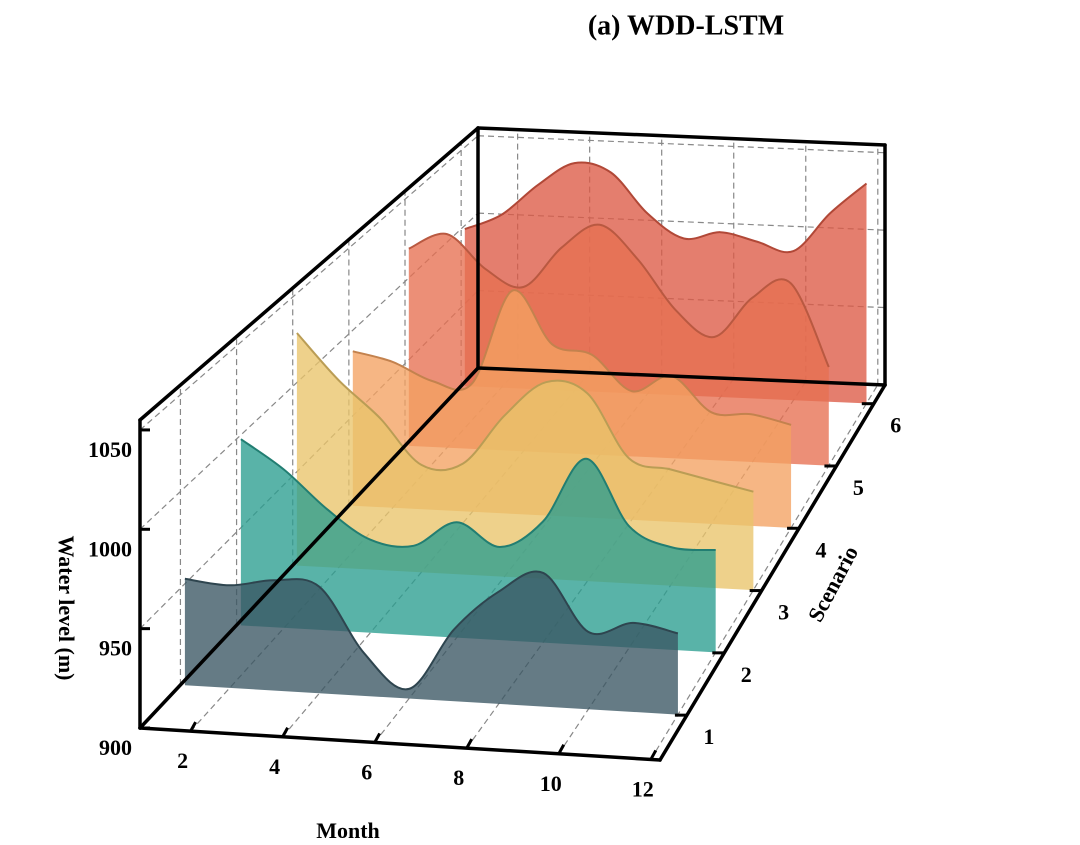 Image resolution: width=1080 pixels, height=845 pixels. I want to click on chart-title: (a) WDD-LSTM, so click(686, 25).